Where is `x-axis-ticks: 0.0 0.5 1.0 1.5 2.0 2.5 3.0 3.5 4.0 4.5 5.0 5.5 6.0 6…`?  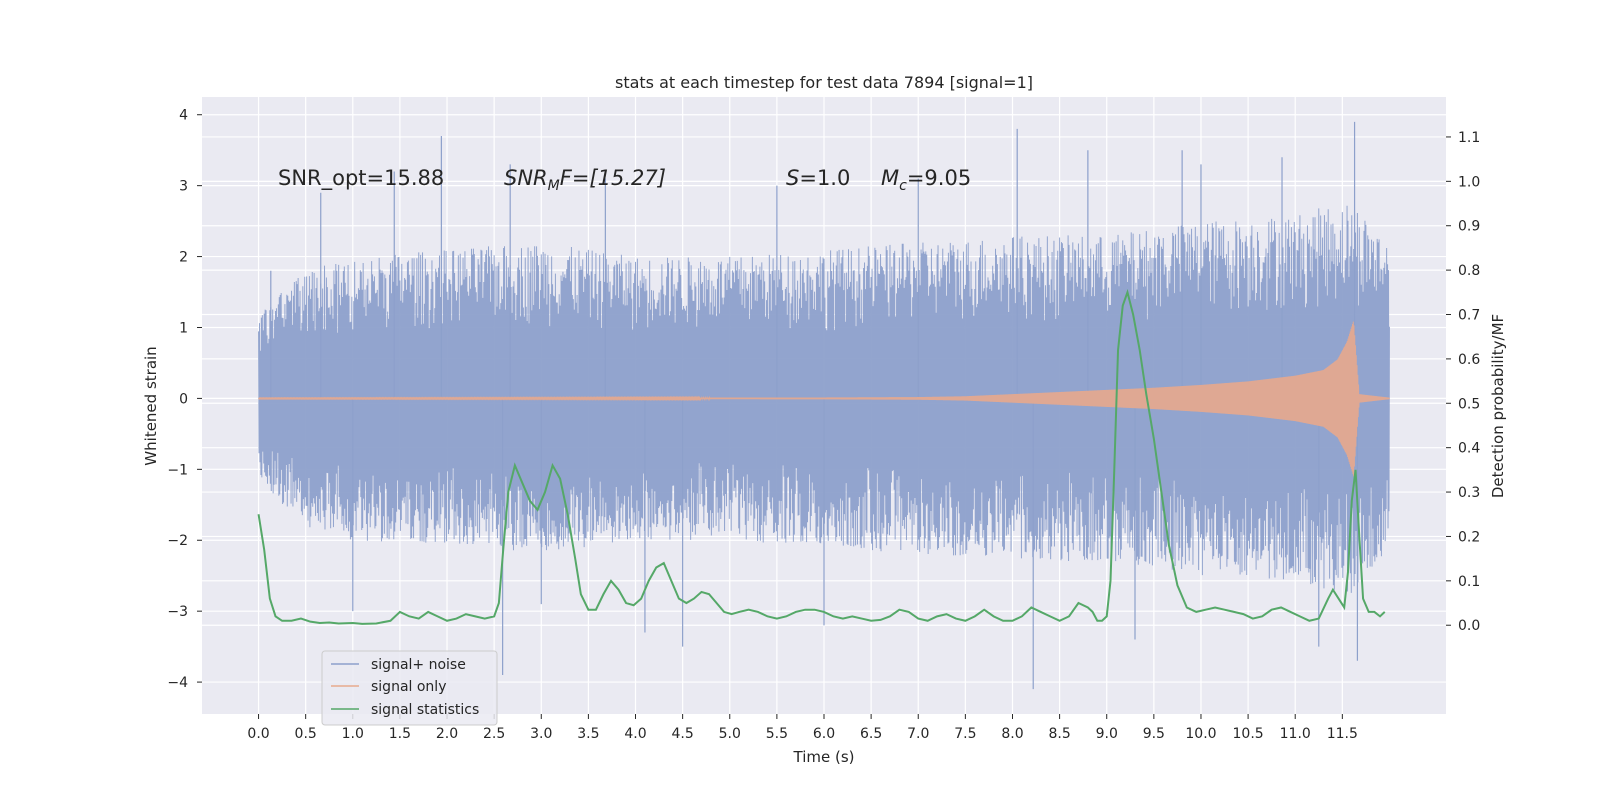
x-axis-ticks: 0.0 0.5 1.0 1.5 2.0 2.5 3.0 3.5 4.0 4.5 5.0 5.5 6.0 6… is located at coordinates (802, 728).